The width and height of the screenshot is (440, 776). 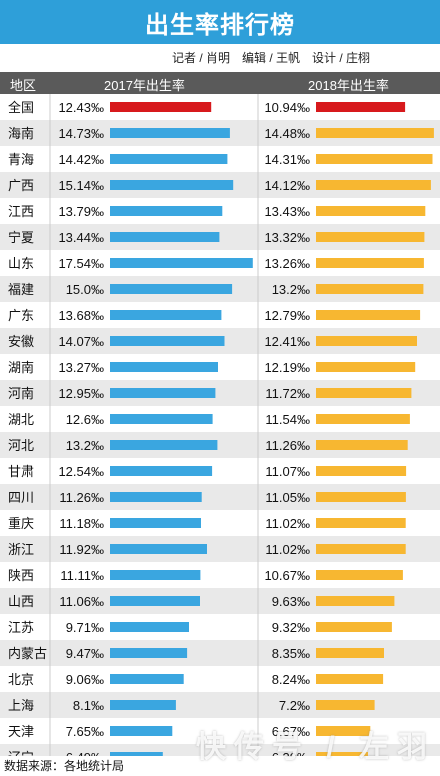 What do you see at coordinates (85, 445) in the screenshot?
I see `value-label-2017: 13.2‰` at bounding box center [85, 445].